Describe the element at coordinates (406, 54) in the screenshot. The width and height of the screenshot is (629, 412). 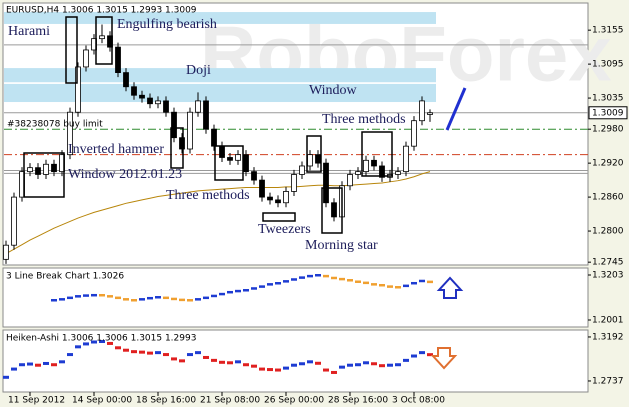
I see `watermark: RoboForex` at that location.